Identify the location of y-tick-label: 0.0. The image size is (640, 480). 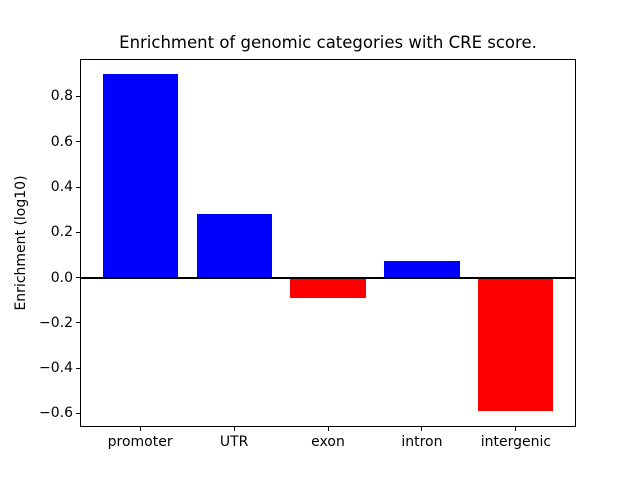
(61, 277).